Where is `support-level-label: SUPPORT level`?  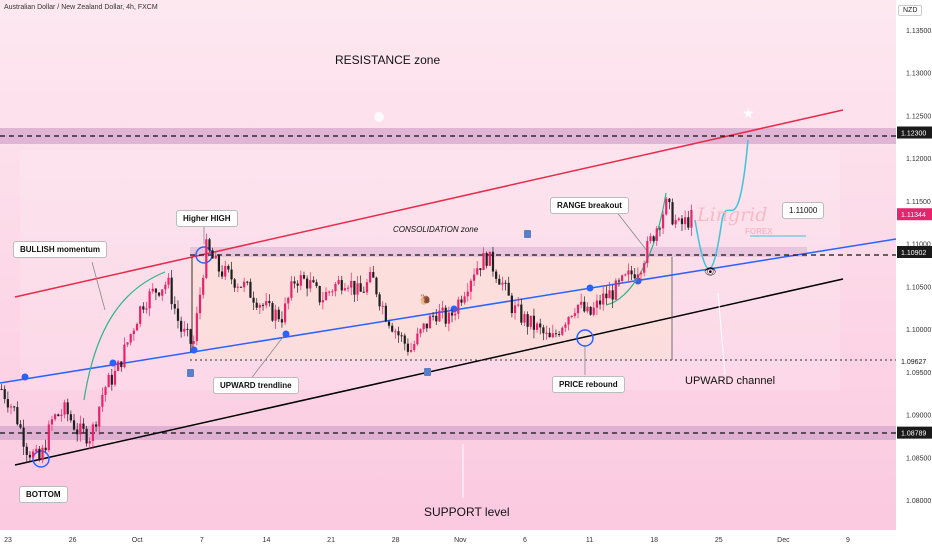 support-level-label: SUPPORT level is located at coordinates (467, 512).